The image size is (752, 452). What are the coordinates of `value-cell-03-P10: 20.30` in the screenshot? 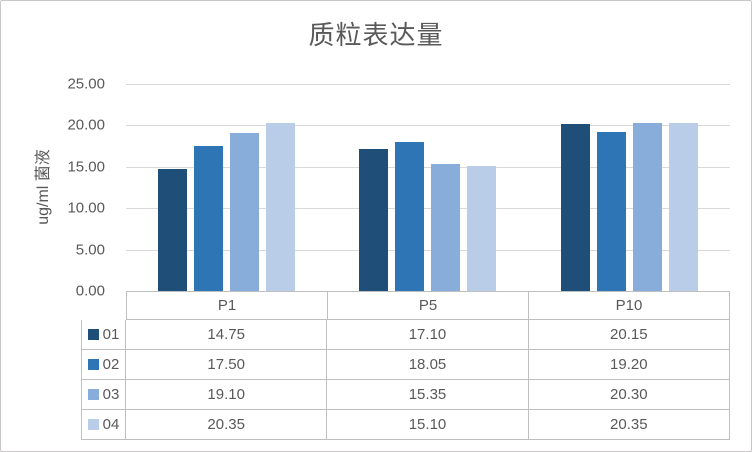 It's located at (629, 394).